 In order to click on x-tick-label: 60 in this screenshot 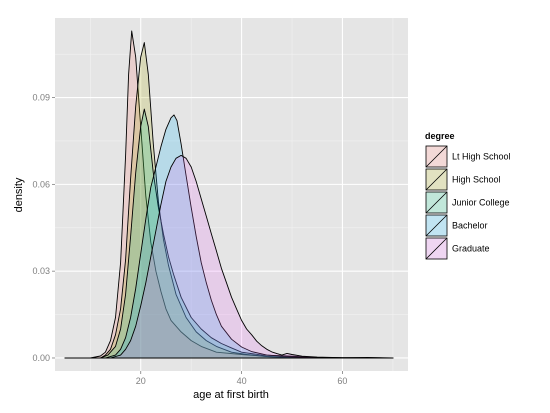, I will do `click(342, 381)`.